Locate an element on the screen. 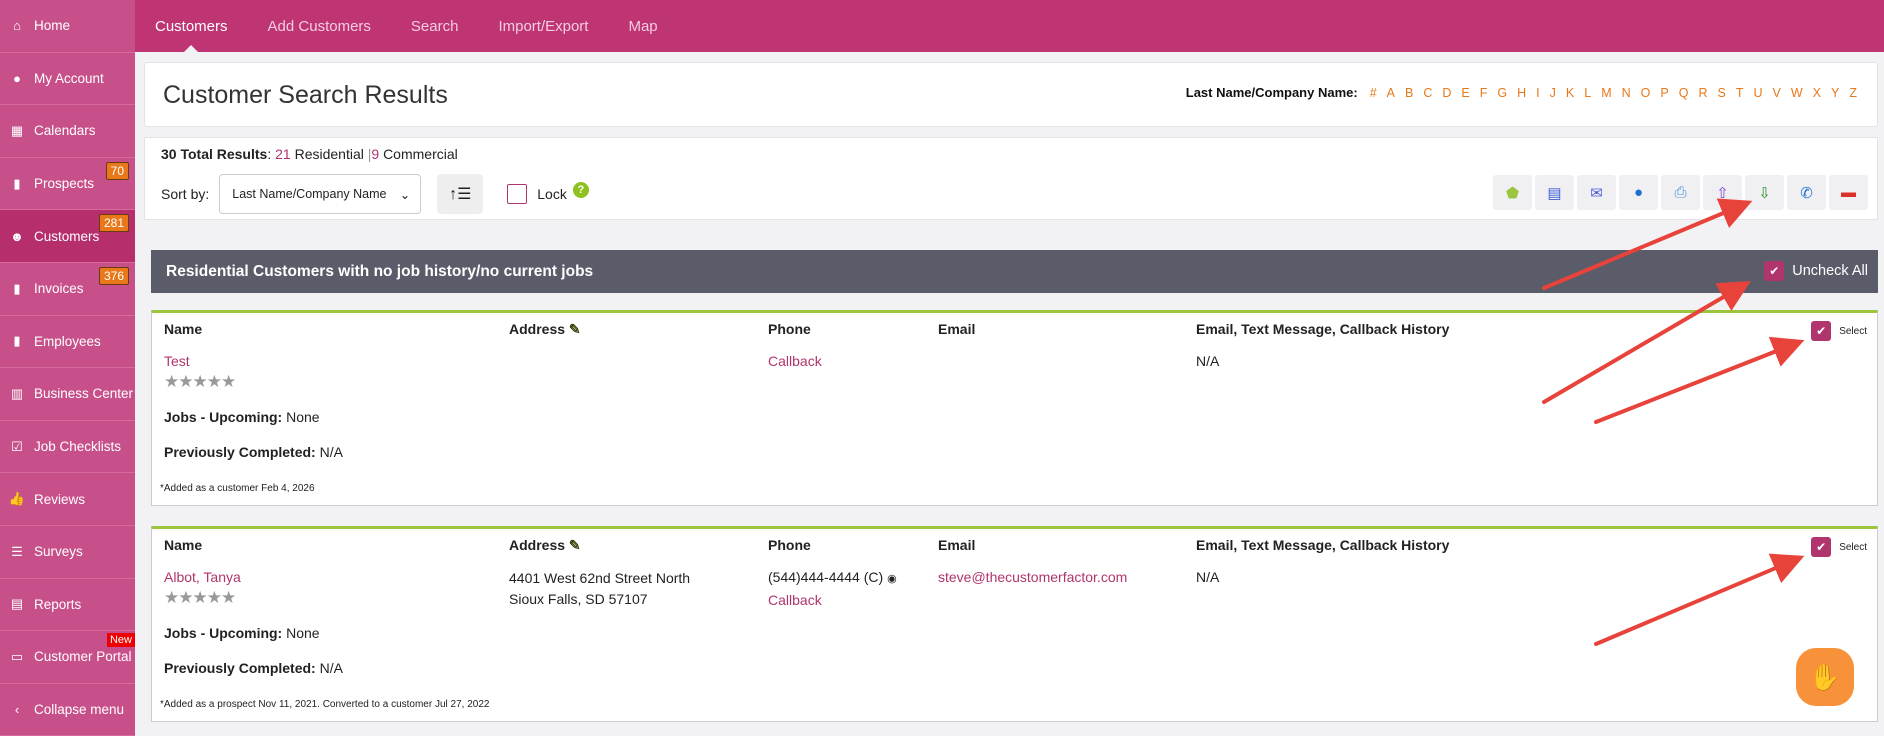 Image resolution: width=1884 pixels, height=736 pixels. sidebar-item-surveys: ☰ Surveys is located at coordinates (67, 552).